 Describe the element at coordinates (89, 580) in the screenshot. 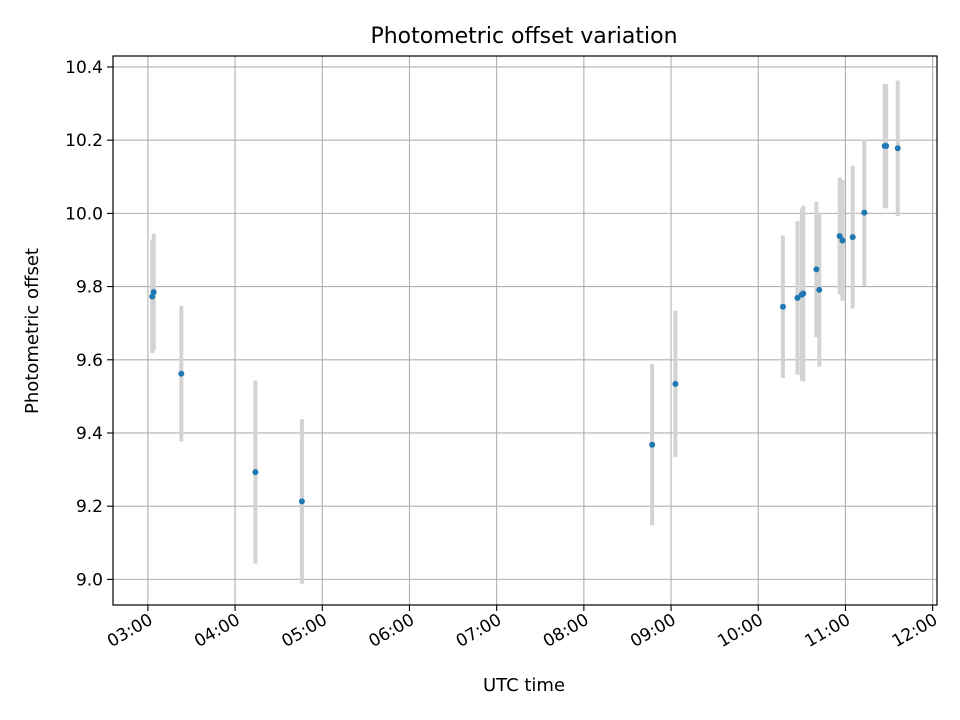

I see `y-tick-label: 9.0` at that location.